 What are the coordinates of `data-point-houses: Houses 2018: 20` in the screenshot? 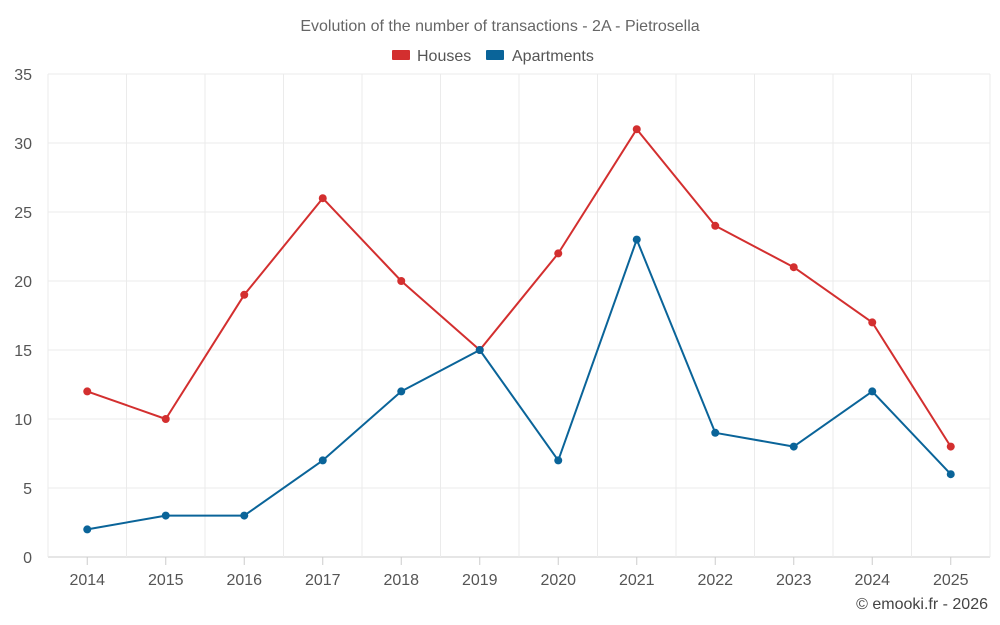 It's located at (401, 281).